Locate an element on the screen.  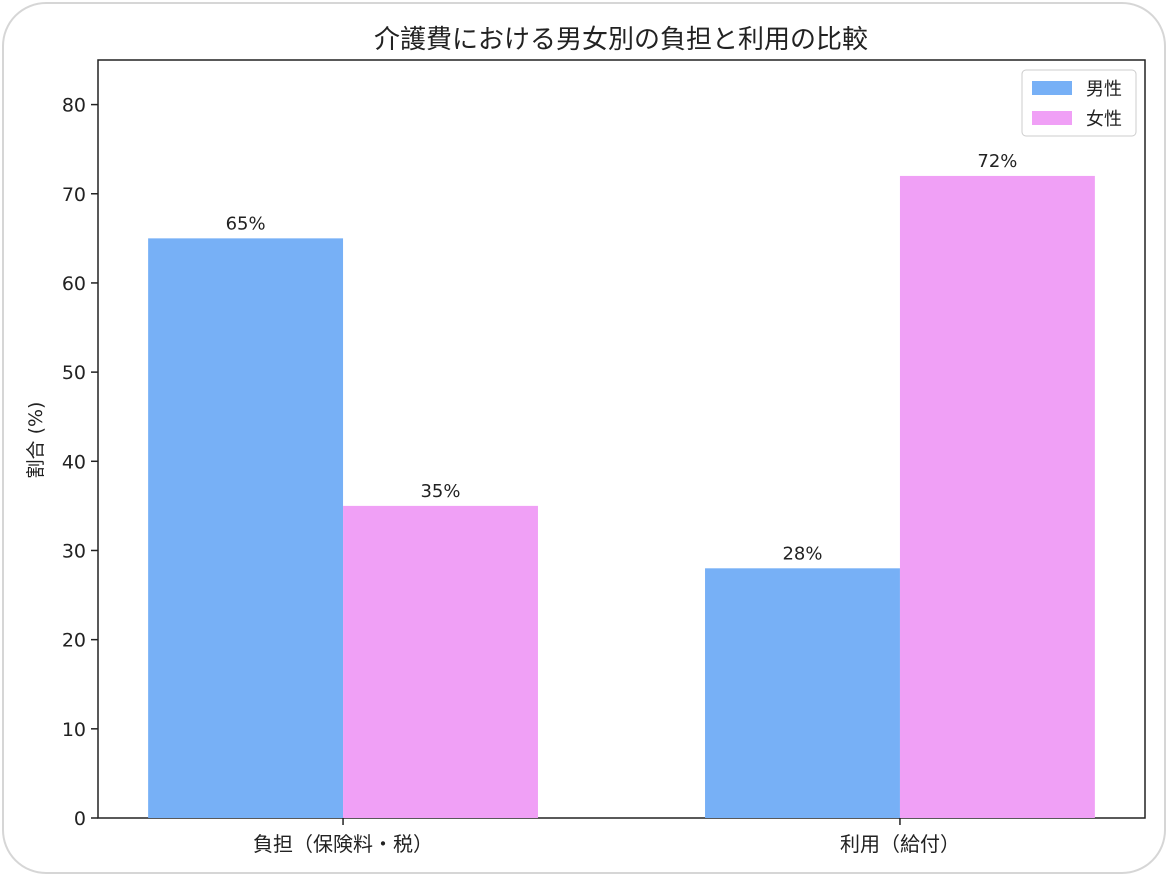
y-tick-label: 20 is located at coordinates (74, 641).